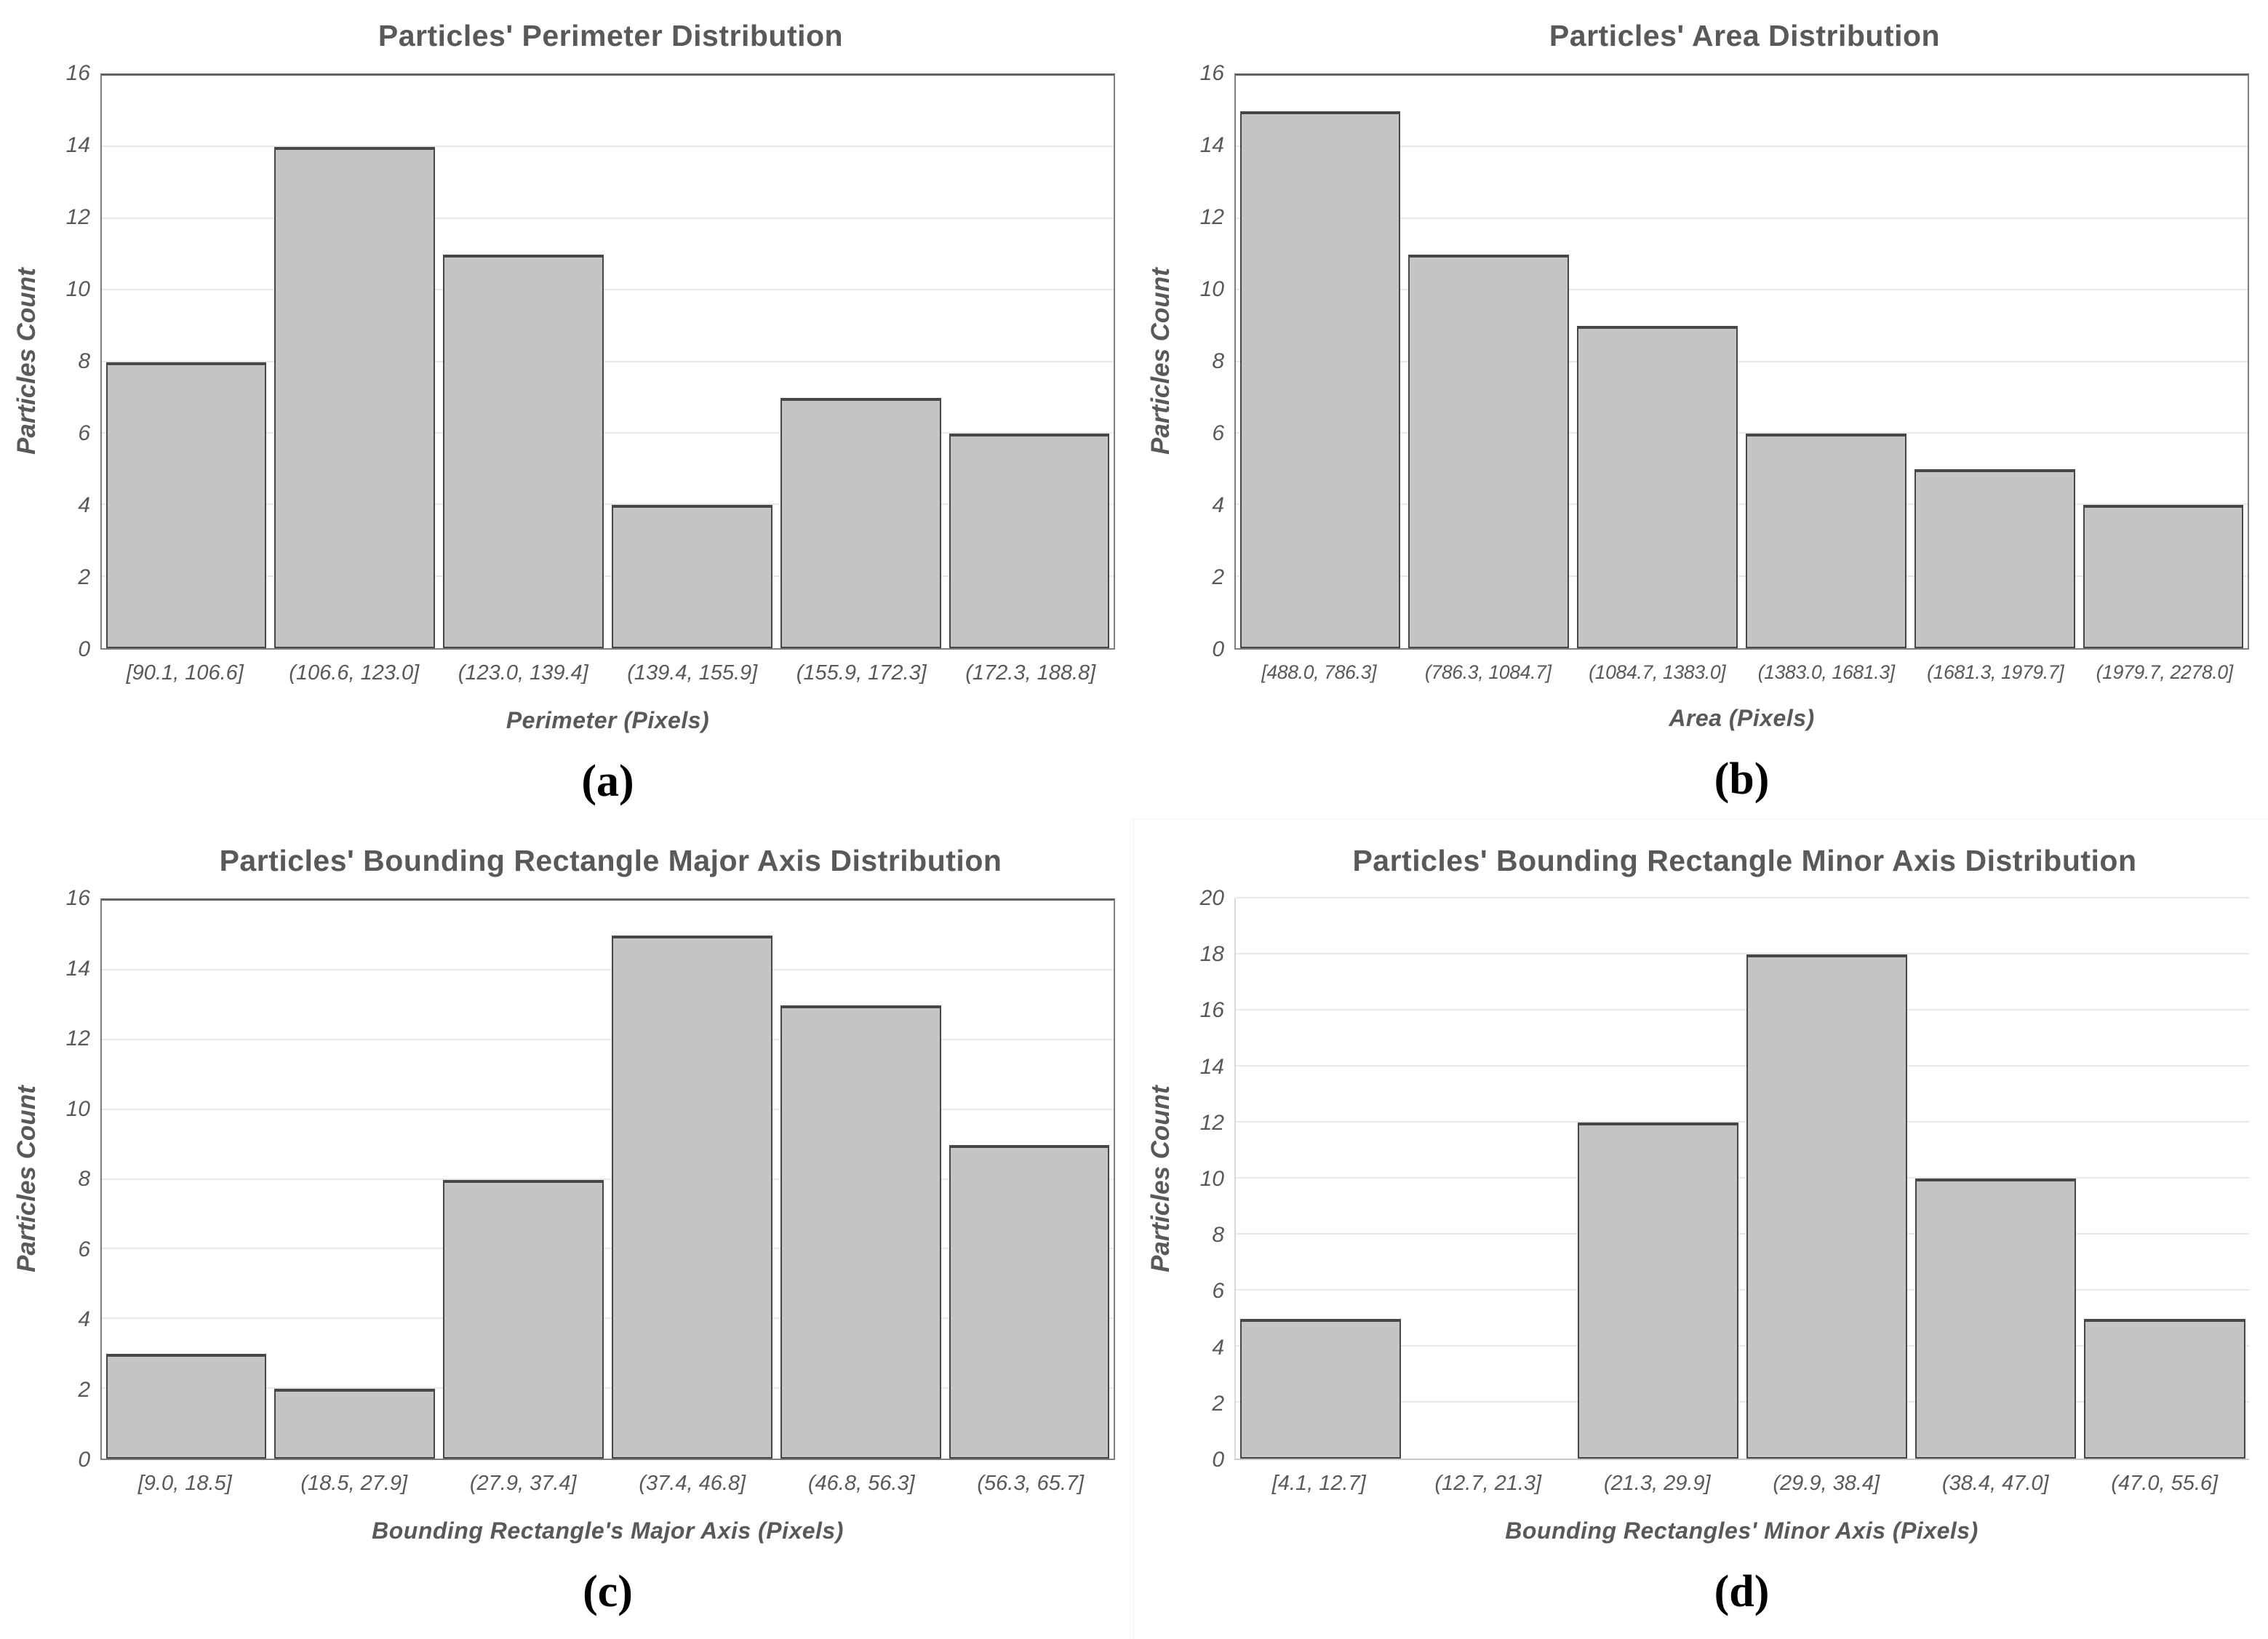 Image resolution: width=2268 pixels, height=1639 pixels. What do you see at coordinates (608, 1531) in the screenshot?
I see `x-axis-title: Bounding Rectangle's Major Axis (Pixels)` at bounding box center [608, 1531].